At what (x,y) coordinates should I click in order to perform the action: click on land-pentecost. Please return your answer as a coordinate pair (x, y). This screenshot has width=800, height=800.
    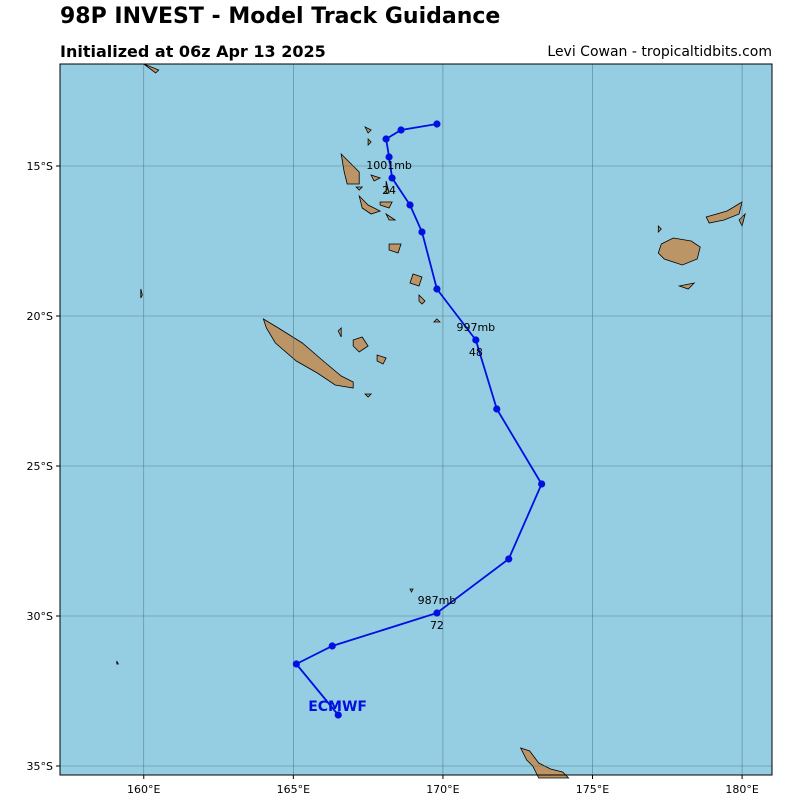
    Looking at the image, I should click on (387, 187).